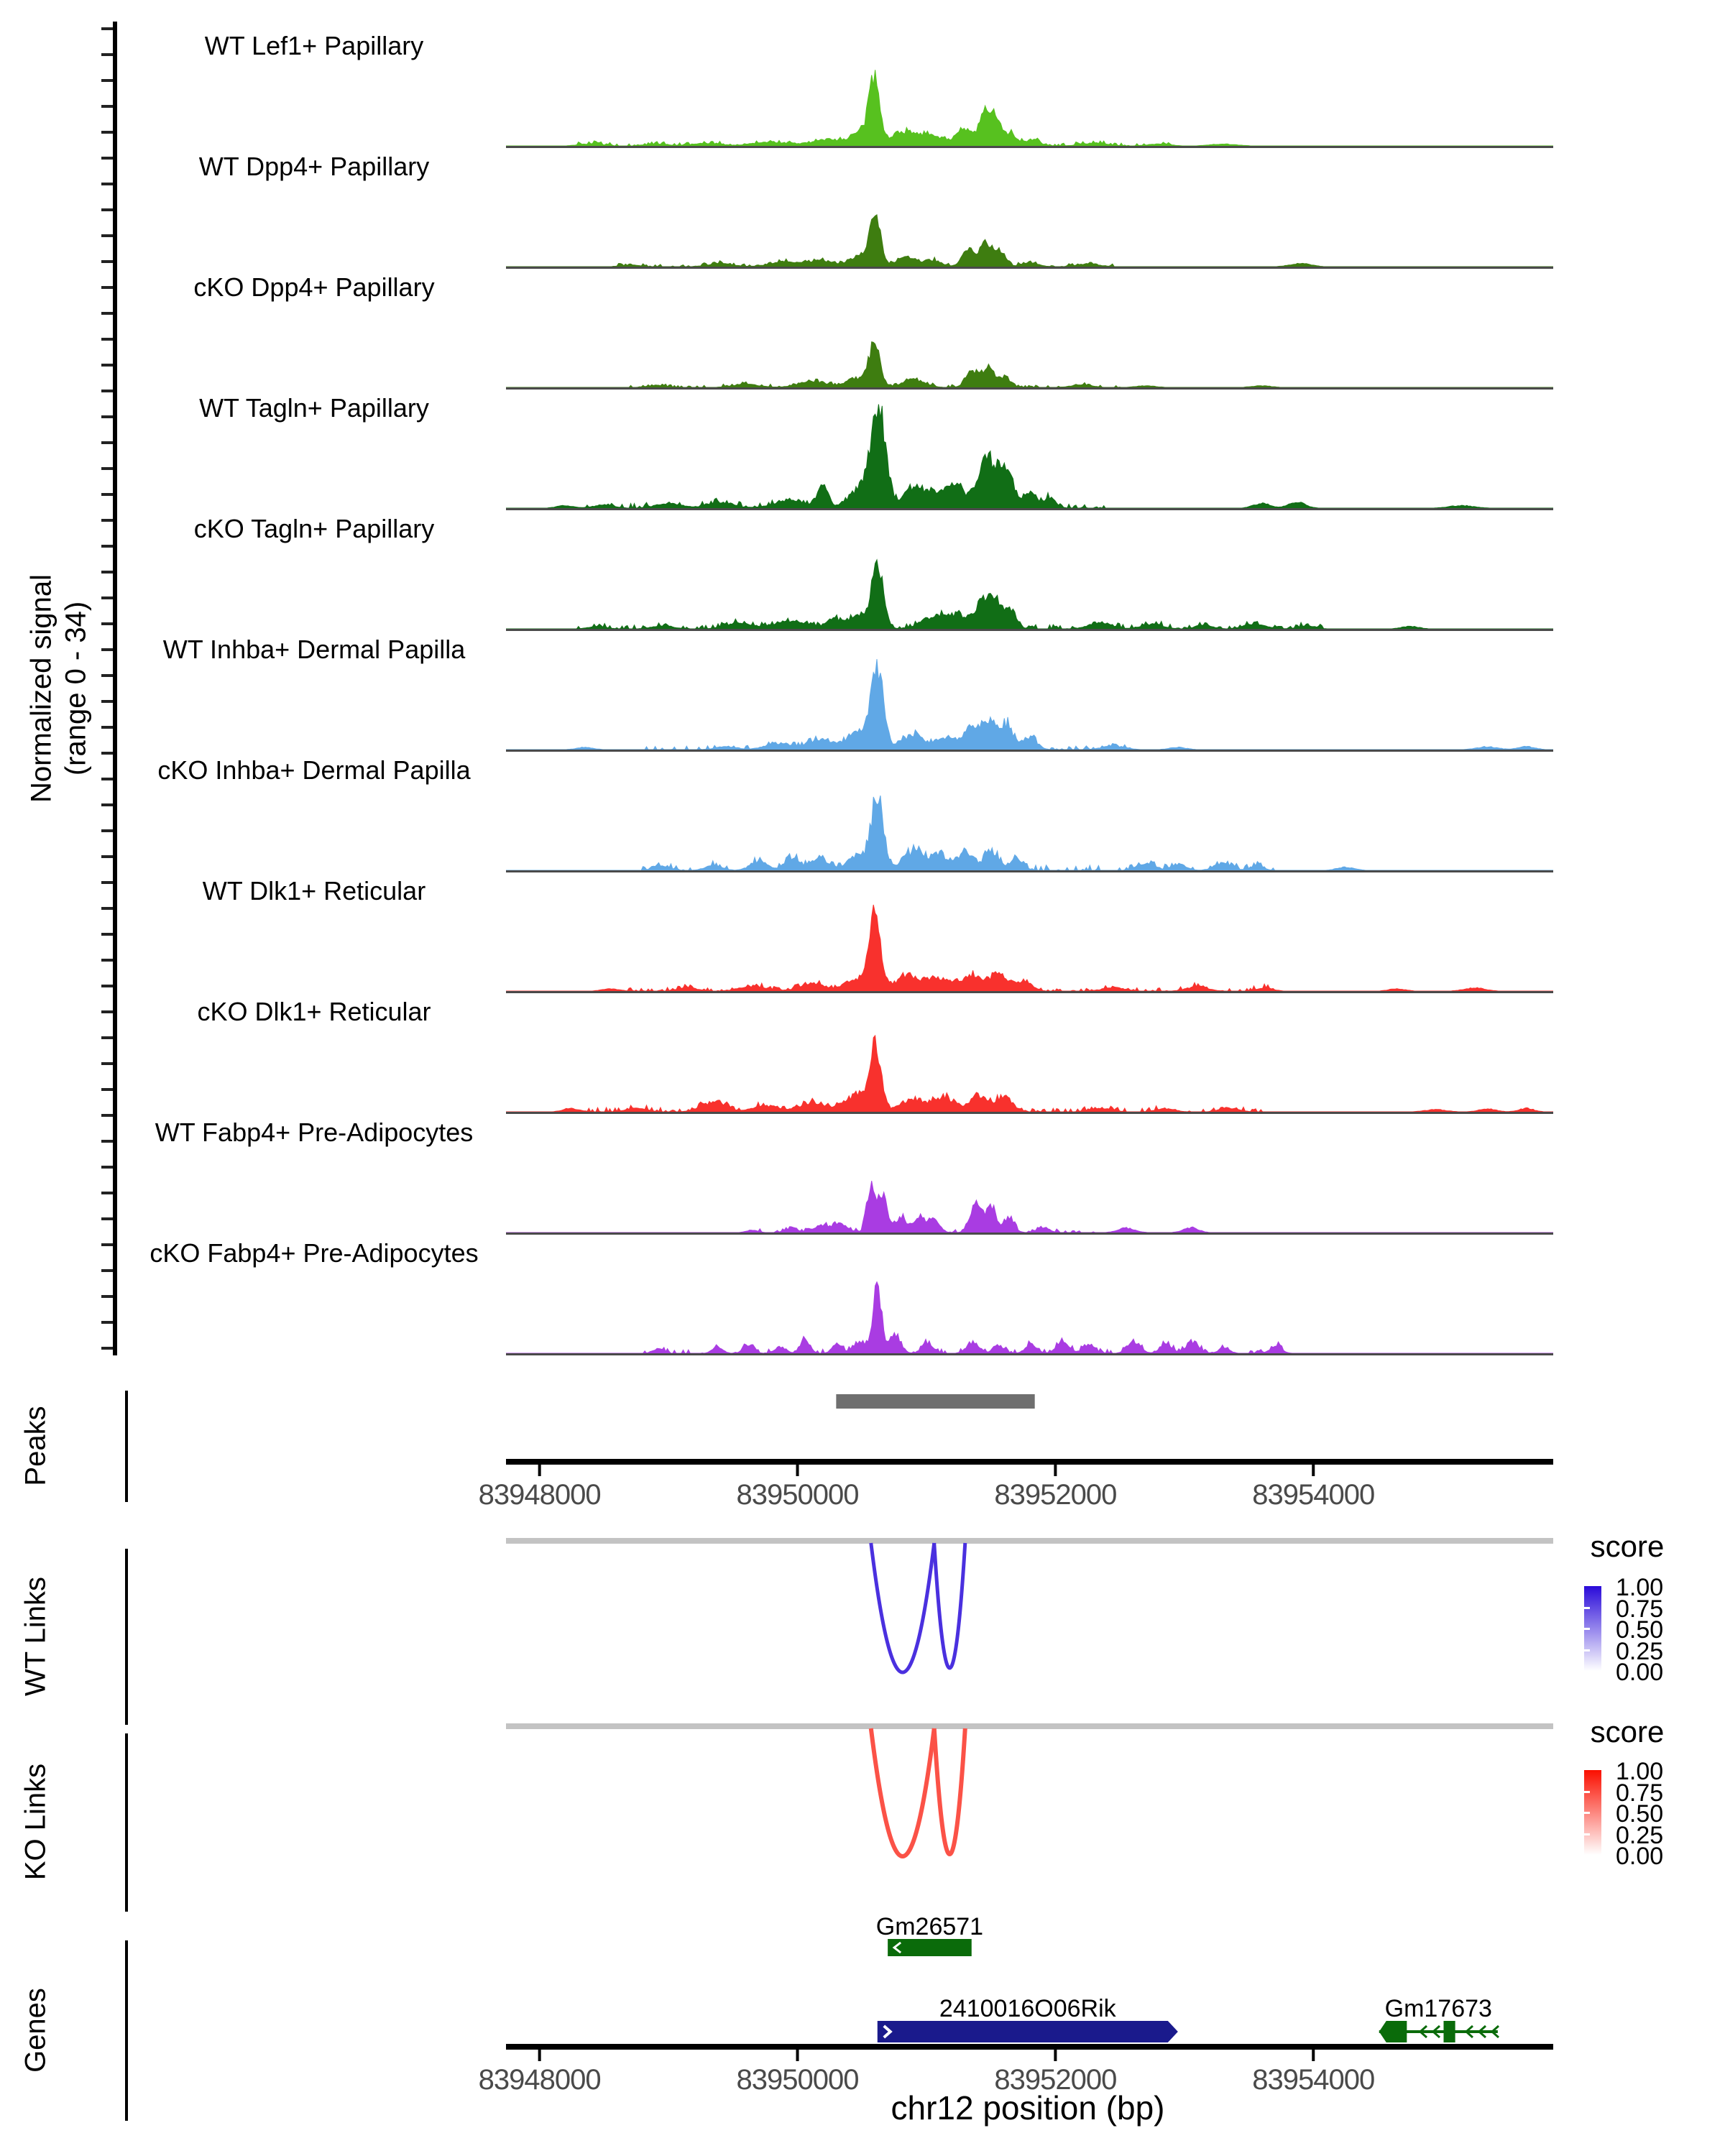  Describe the element at coordinates (1029, 1541) in the screenshot. I see `wt-links-baseline` at that location.